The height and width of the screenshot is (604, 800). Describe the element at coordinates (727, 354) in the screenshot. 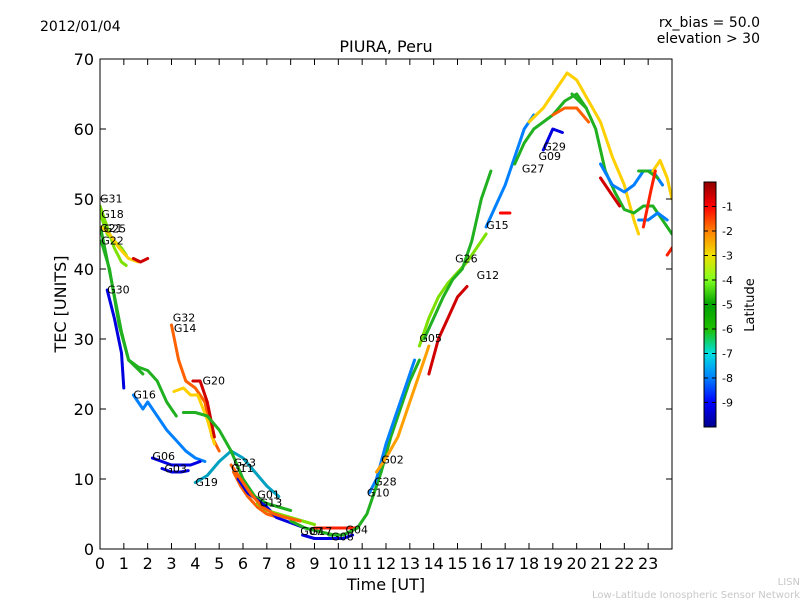

I see `colorbar-tick-label: -7` at that location.